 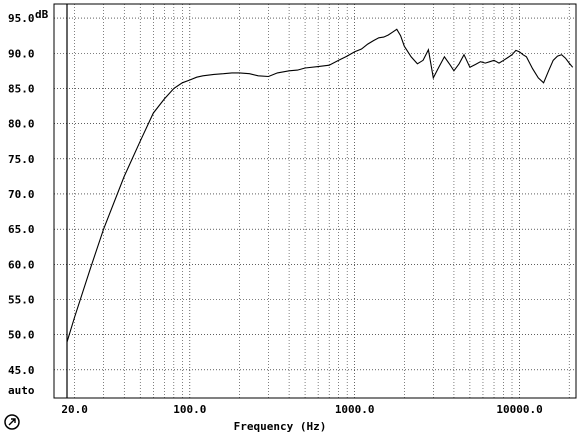 What do you see at coordinates (21, 18) in the screenshot?
I see `y-tick-label: 95.0` at bounding box center [21, 18].